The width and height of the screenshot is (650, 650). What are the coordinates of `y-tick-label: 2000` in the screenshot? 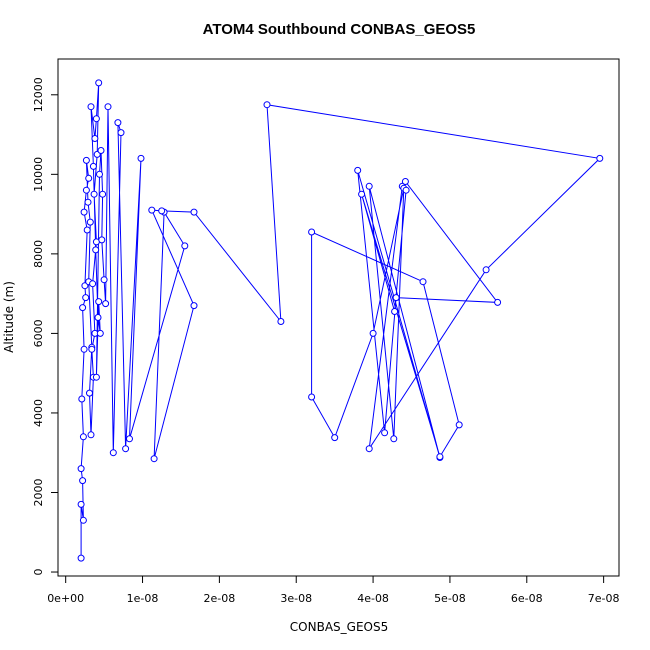 It's located at (38, 492).